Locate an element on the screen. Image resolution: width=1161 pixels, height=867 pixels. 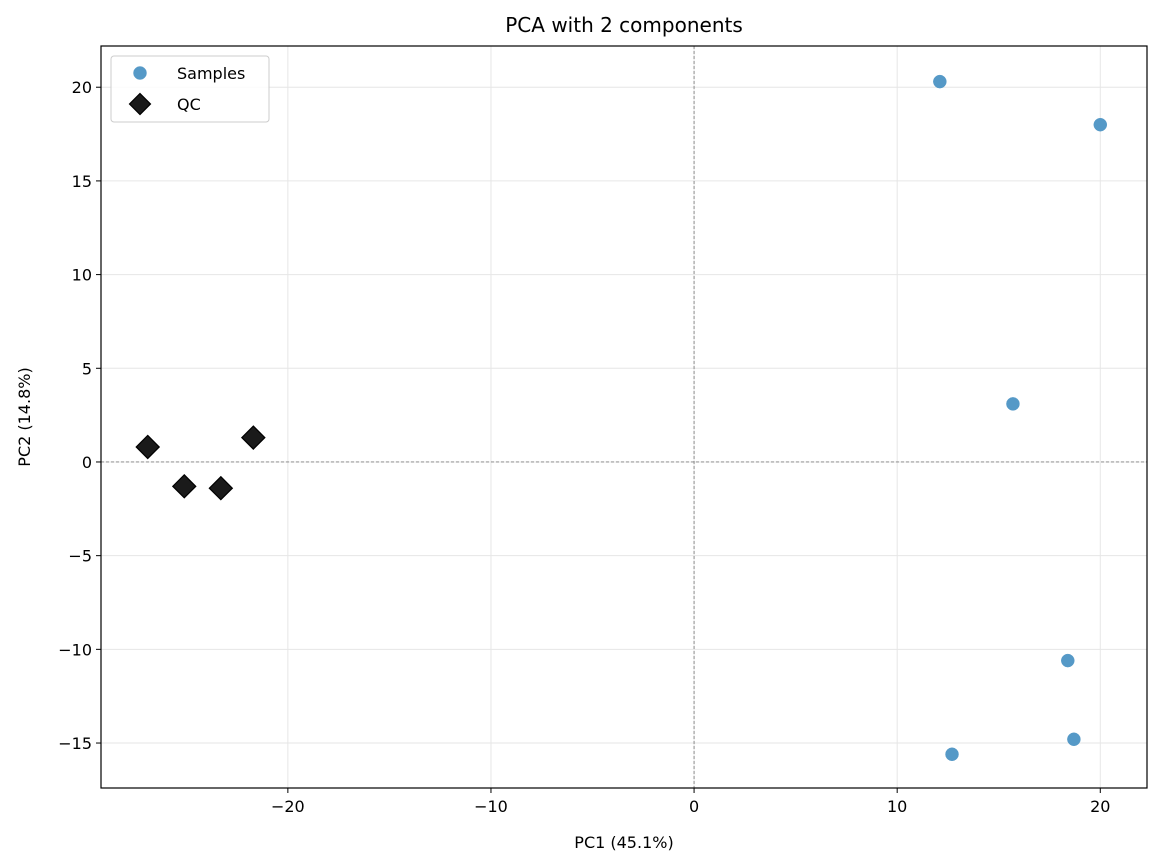
x-axis-title: PC1 (45.1%) is located at coordinates (623, 842).